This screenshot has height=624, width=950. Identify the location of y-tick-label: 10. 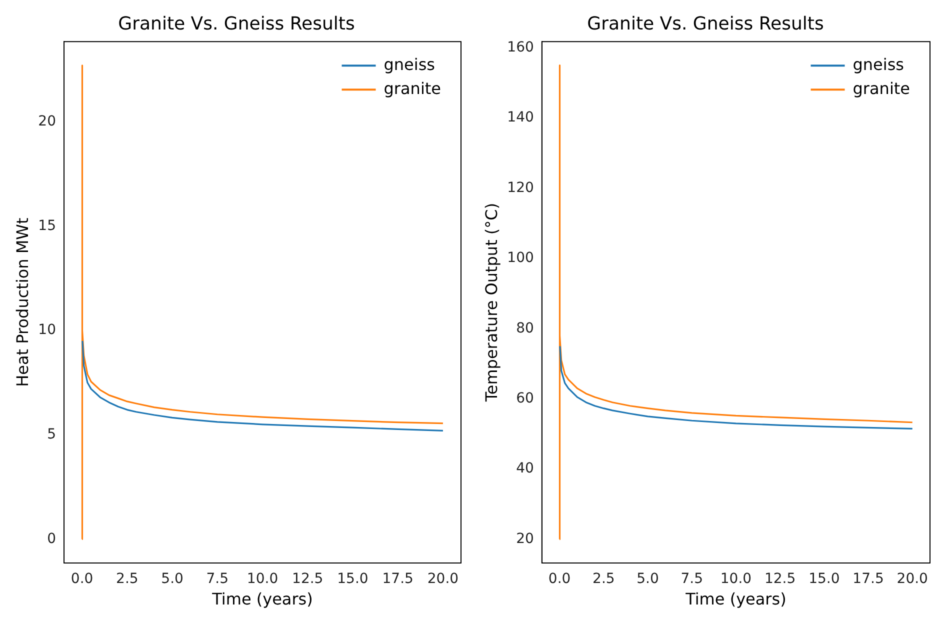
(47, 330).